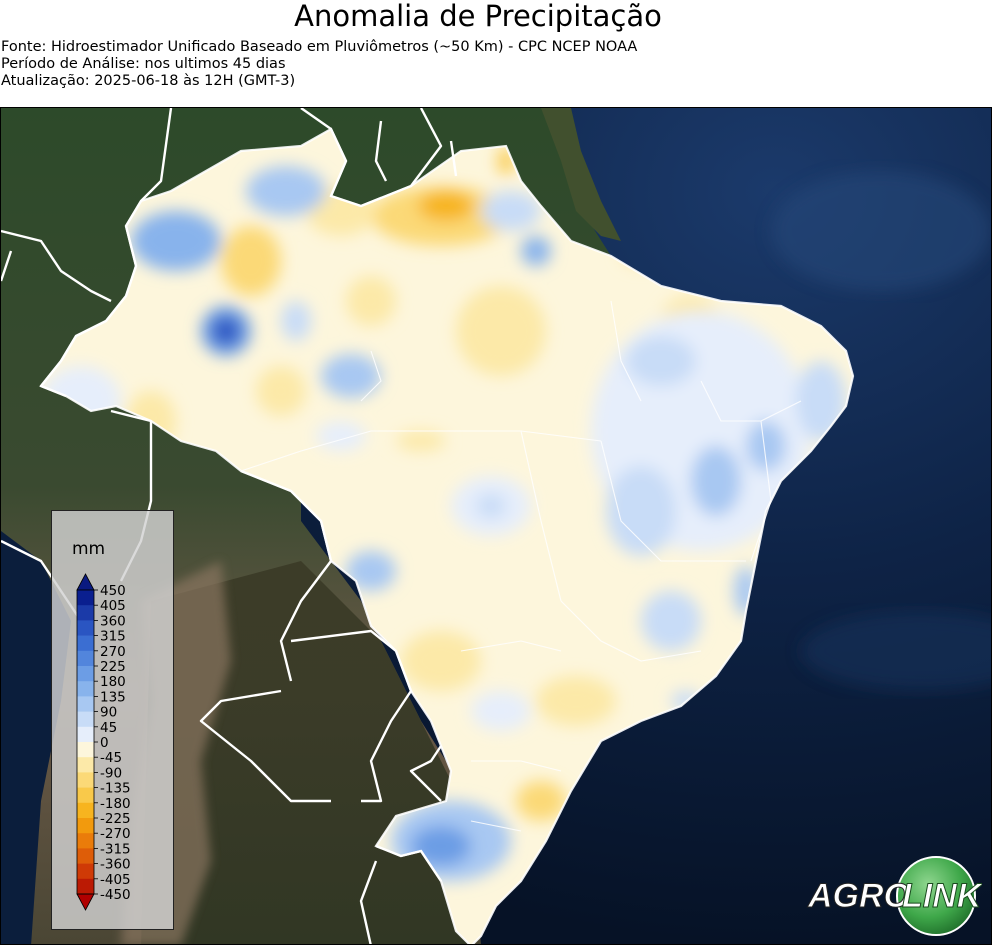 Image resolution: width=992 pixels, height=945 pixels. What do you see at coordinates (478, 16) in the screenshot?
I see `map-title: Anomalia de Precipitação` at bounding box center [478, 16].